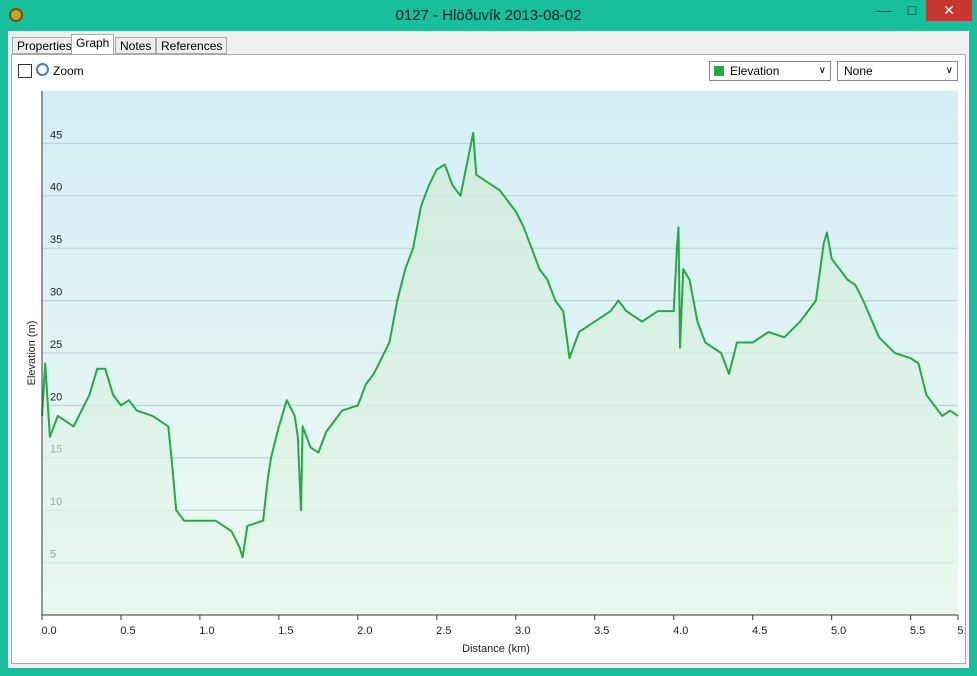  I want to click on dropdown-label: None, so click(858, 71).